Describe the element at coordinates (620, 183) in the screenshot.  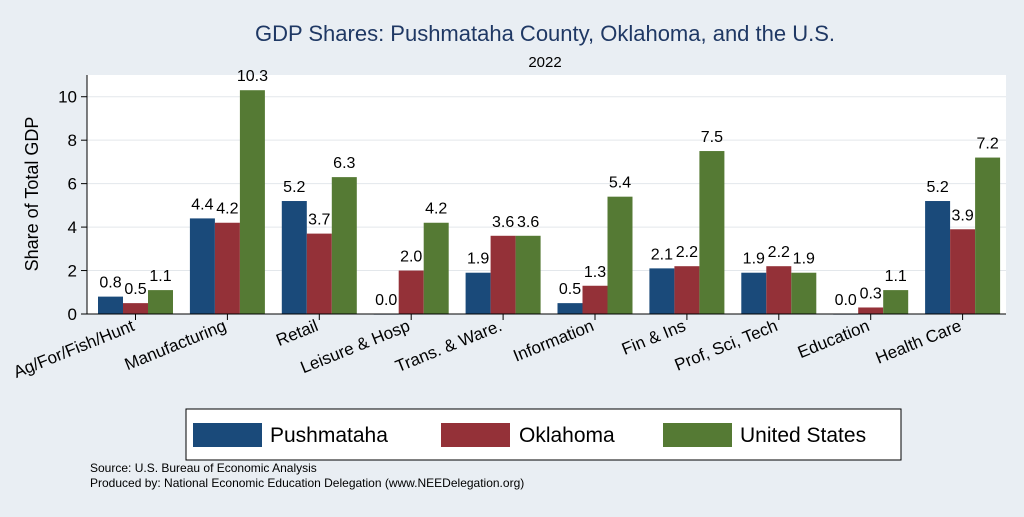
I see `data-label-united-states-information: 5.4` at that location.